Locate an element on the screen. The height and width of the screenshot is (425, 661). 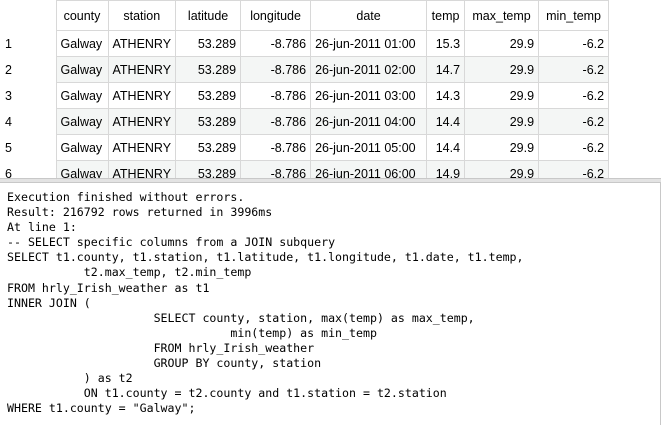
row-number: 5 is located at coordinates (28, 147).